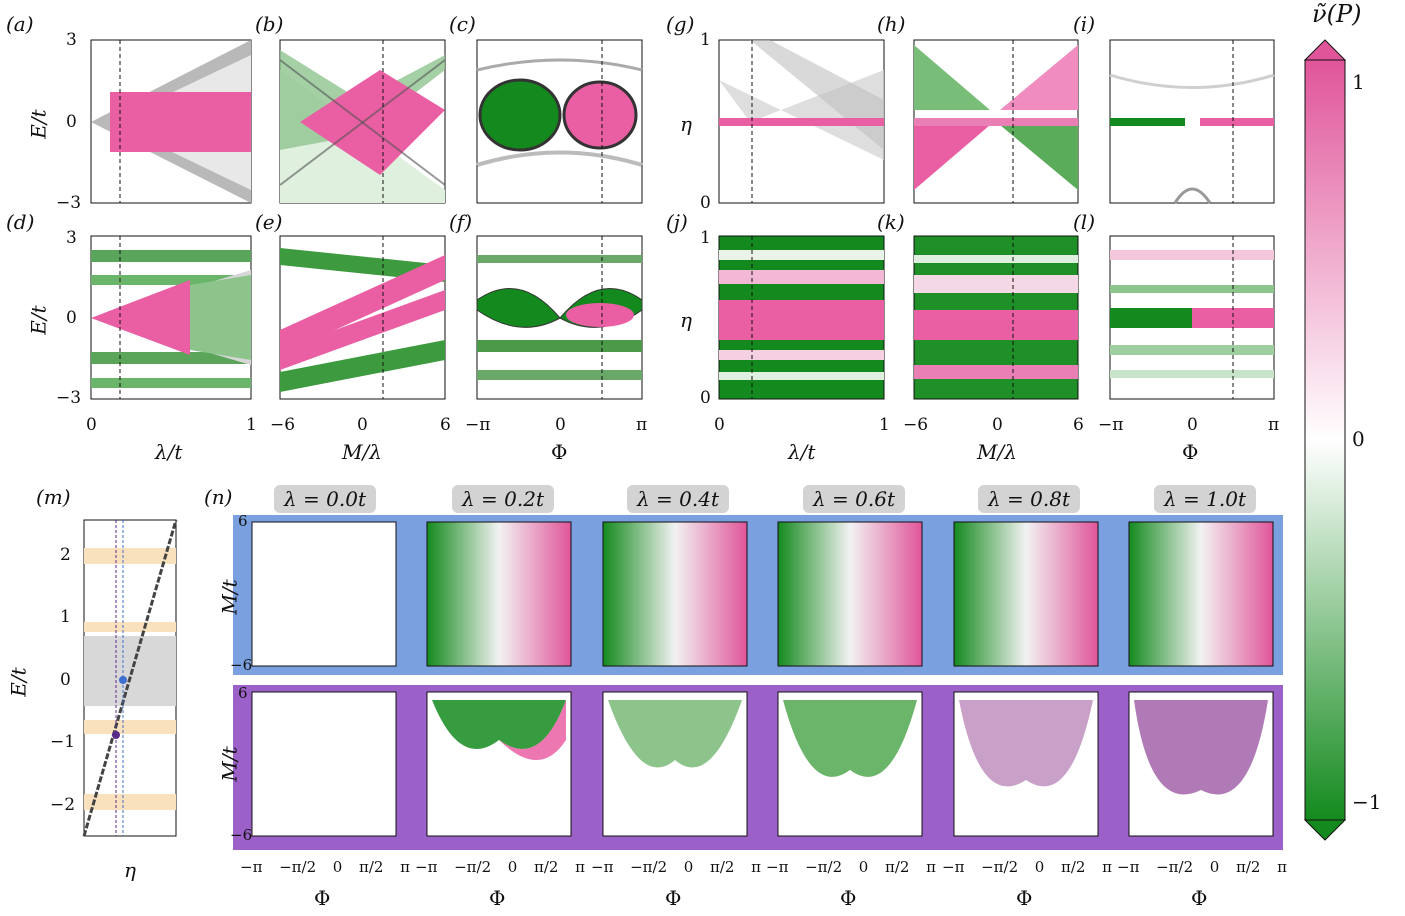 This screenshot has height=916, width=1405. Describe the element at coordinates (38, 320) in the screenshot. I see `ylabel-d: E/t` at that location.